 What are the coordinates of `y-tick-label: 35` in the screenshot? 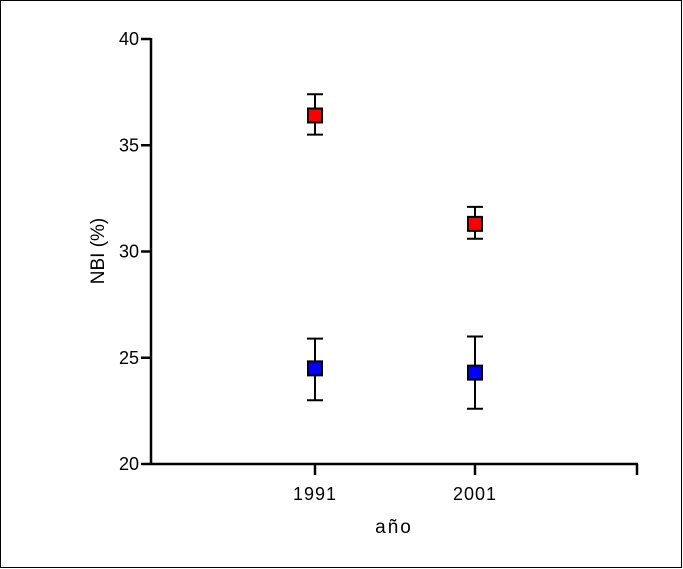 It's located at (129, 145).